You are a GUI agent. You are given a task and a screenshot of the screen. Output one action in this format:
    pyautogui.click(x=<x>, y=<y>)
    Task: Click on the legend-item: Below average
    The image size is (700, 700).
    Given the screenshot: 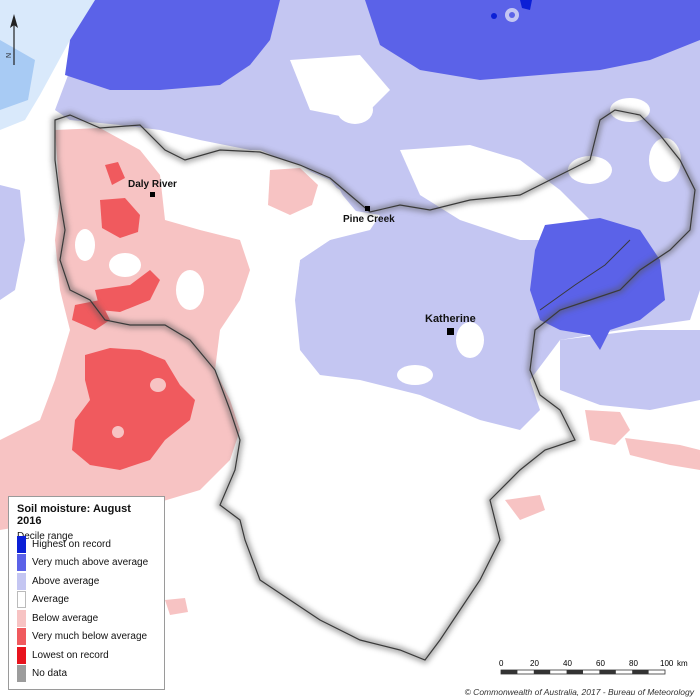 What is the action you would take?
    pyautogui.click(x=57, y=618)
    